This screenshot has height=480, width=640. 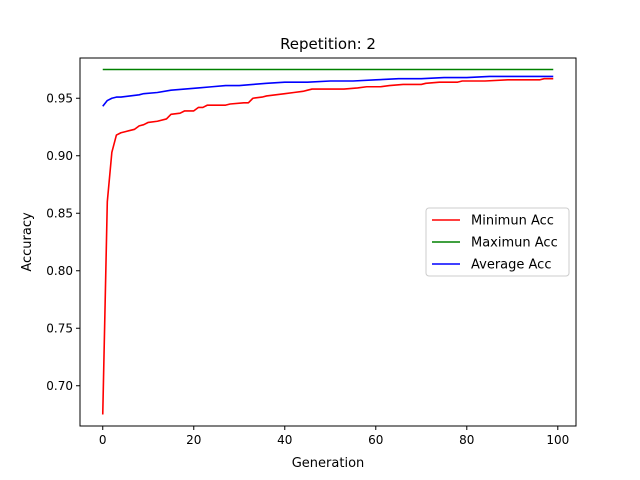 What do you see at coordinates (59, 156) in the screenshot?
I see `y-tick-label: 0.90` at bounding box center [59, 156].